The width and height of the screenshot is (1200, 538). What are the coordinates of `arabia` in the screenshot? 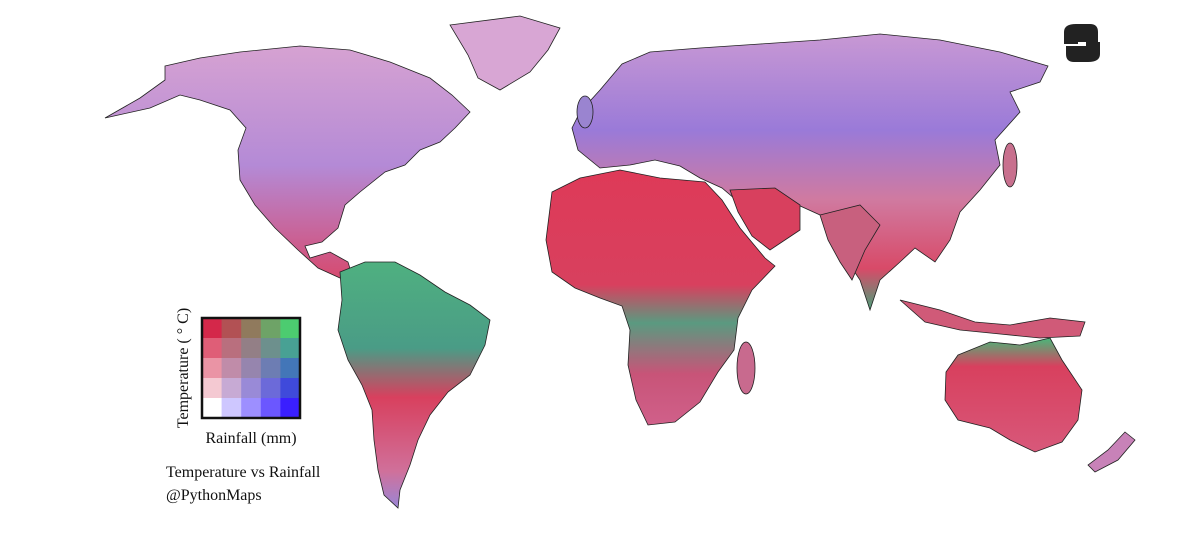 It's located at (765, 219).